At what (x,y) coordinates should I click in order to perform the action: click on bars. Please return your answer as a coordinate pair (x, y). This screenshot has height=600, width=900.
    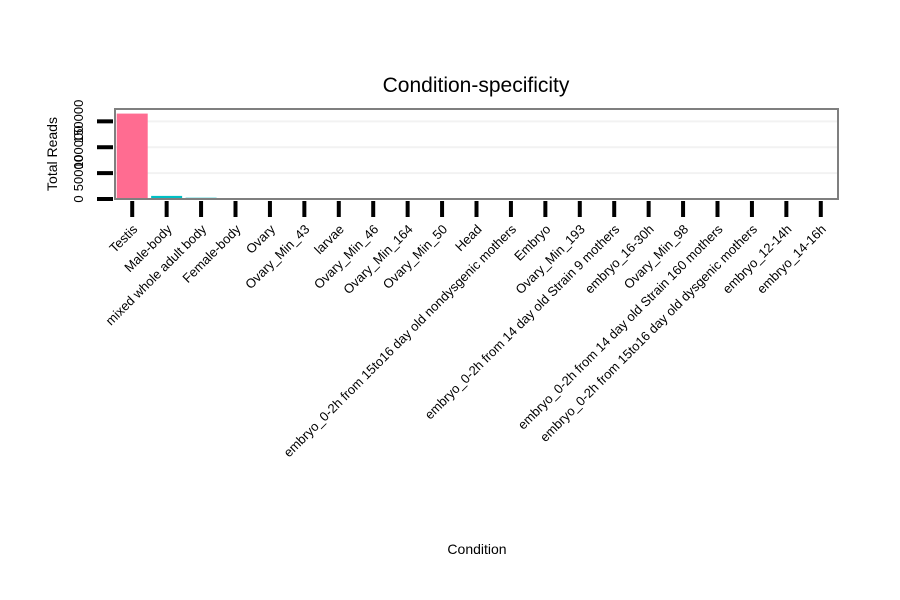
    Looking at the image, I should click on (166, 156).